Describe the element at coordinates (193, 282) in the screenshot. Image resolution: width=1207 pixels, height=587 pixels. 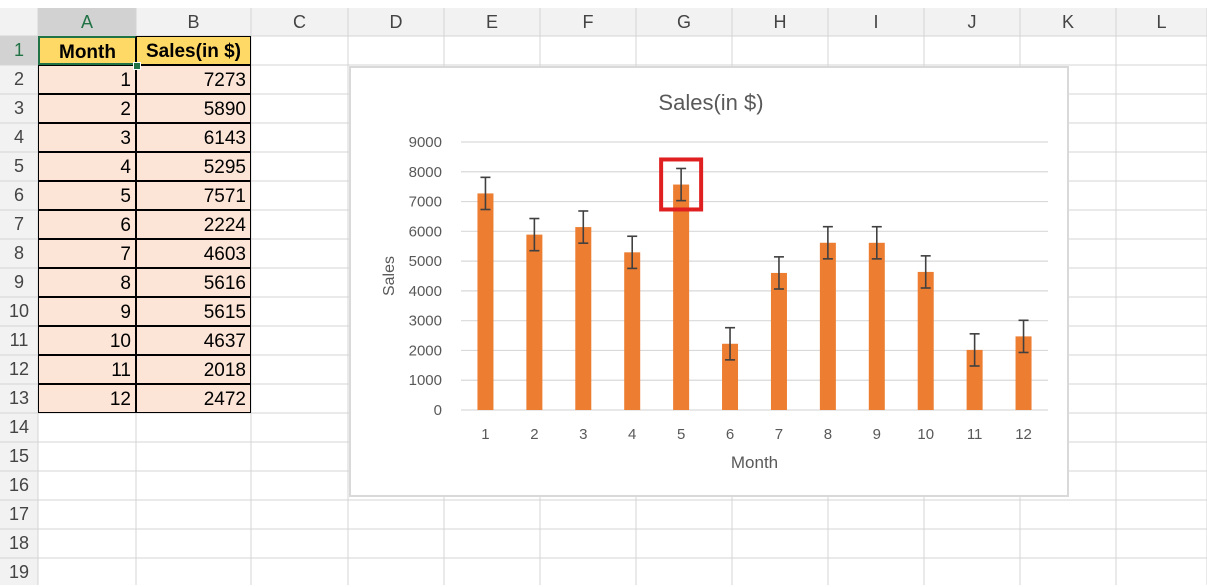
I see `cell-sales-value: 5616` at that location.